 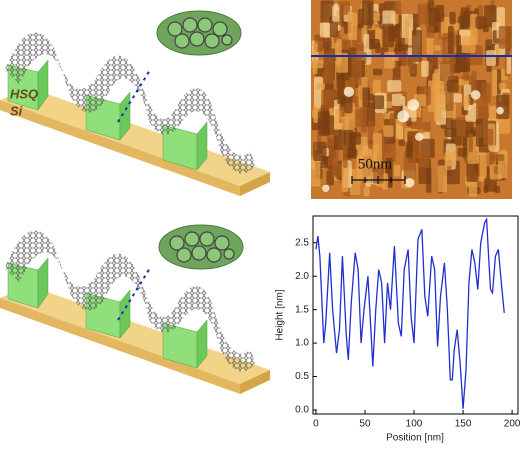 What do you see at coordinates (24, 93) in the screenshot?
I see `hsq-label: HSQ` at bounding box center [24, 93].